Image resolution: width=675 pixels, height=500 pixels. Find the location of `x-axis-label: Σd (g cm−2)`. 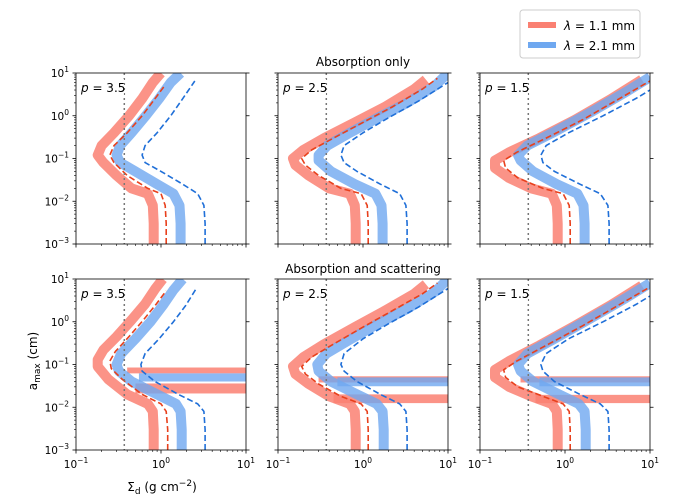

x-axis-label: Σd (g cm−2) is located at coordinates (162, 488).